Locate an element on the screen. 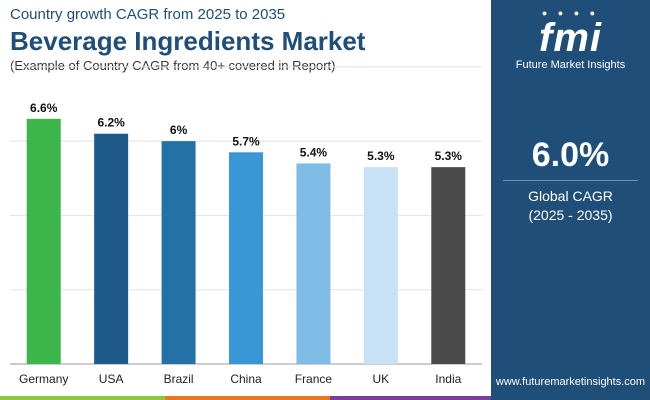 The height and width of the screenshot is (400, 650). bar-germany is located at coordinates (43, 241).